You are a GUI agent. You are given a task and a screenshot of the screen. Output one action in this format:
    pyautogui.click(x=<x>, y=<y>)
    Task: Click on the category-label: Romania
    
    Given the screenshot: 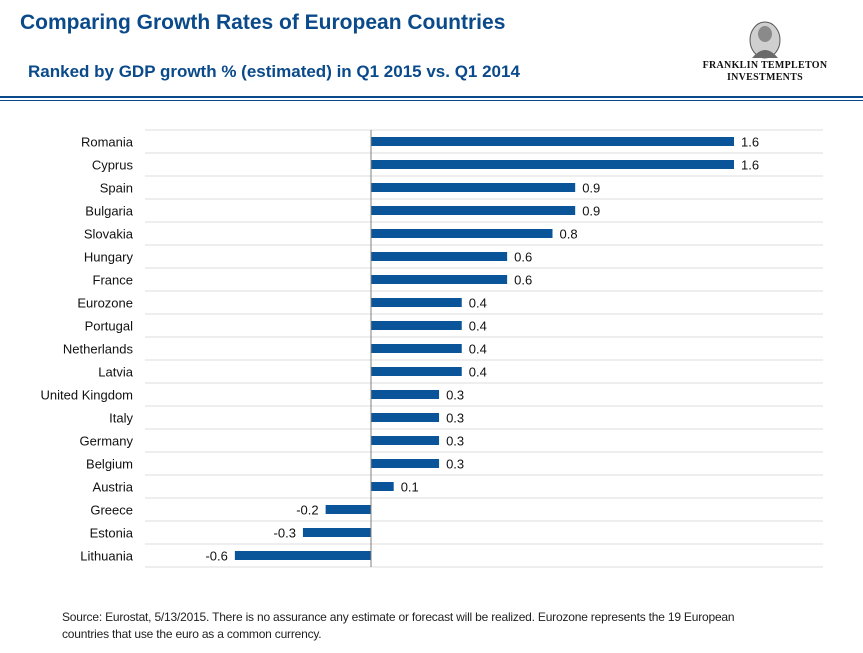 What is the action you would take?
    pyautogui.click(x=107, y=142)
    